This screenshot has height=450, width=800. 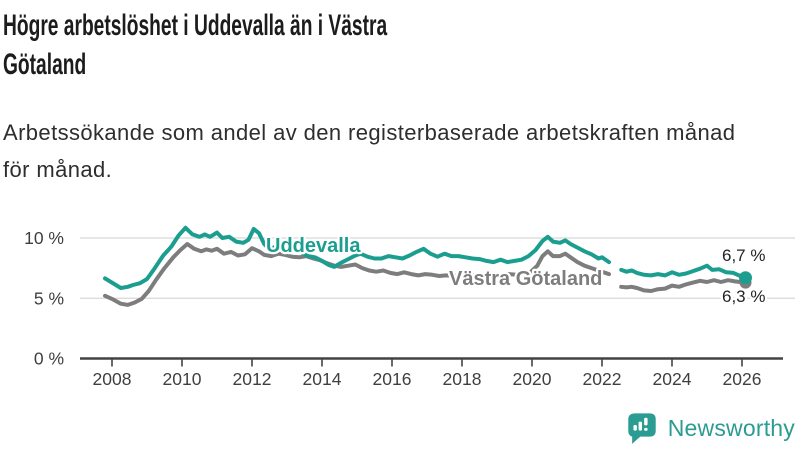 What do you see at coordinates (743, 296) in the screenshot?
I see `series-end-value-västra-götaland: 6,3 %` at bounding box center [743, 296].